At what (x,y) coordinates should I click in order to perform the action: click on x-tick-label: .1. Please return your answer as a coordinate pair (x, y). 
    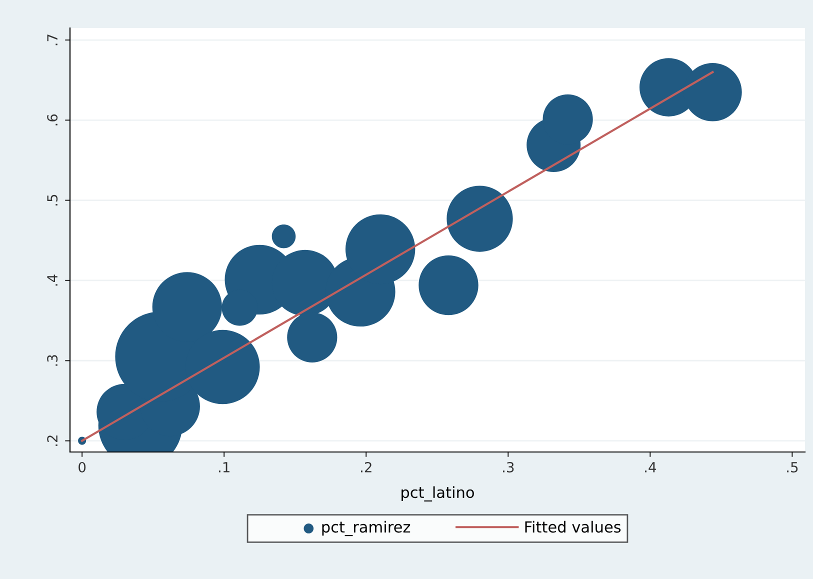
    Looking at the image, I should click on (224, 467).